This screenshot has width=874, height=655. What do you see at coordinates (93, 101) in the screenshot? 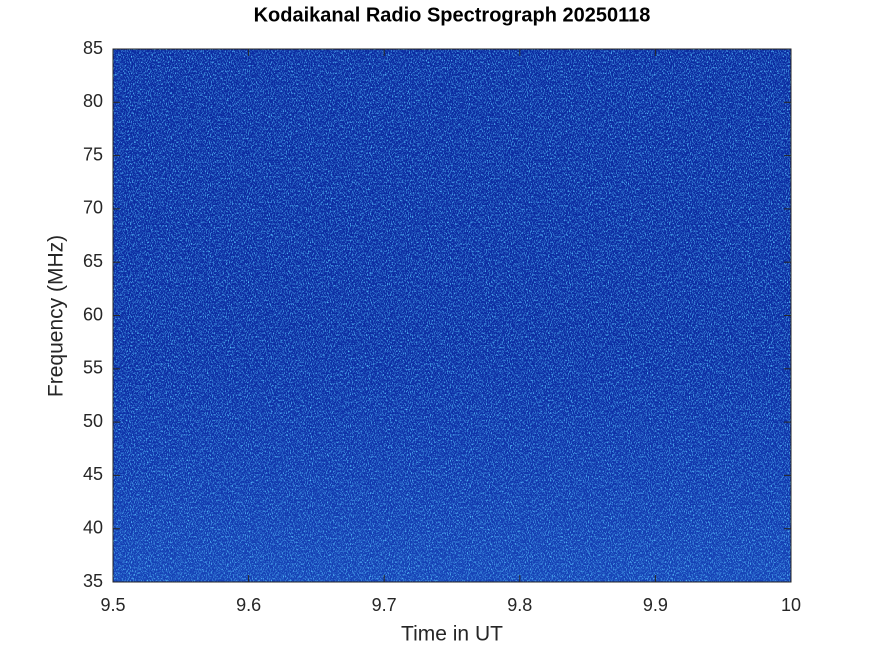
I see `y-tick-label: 80` at bounding box center [93, 101].